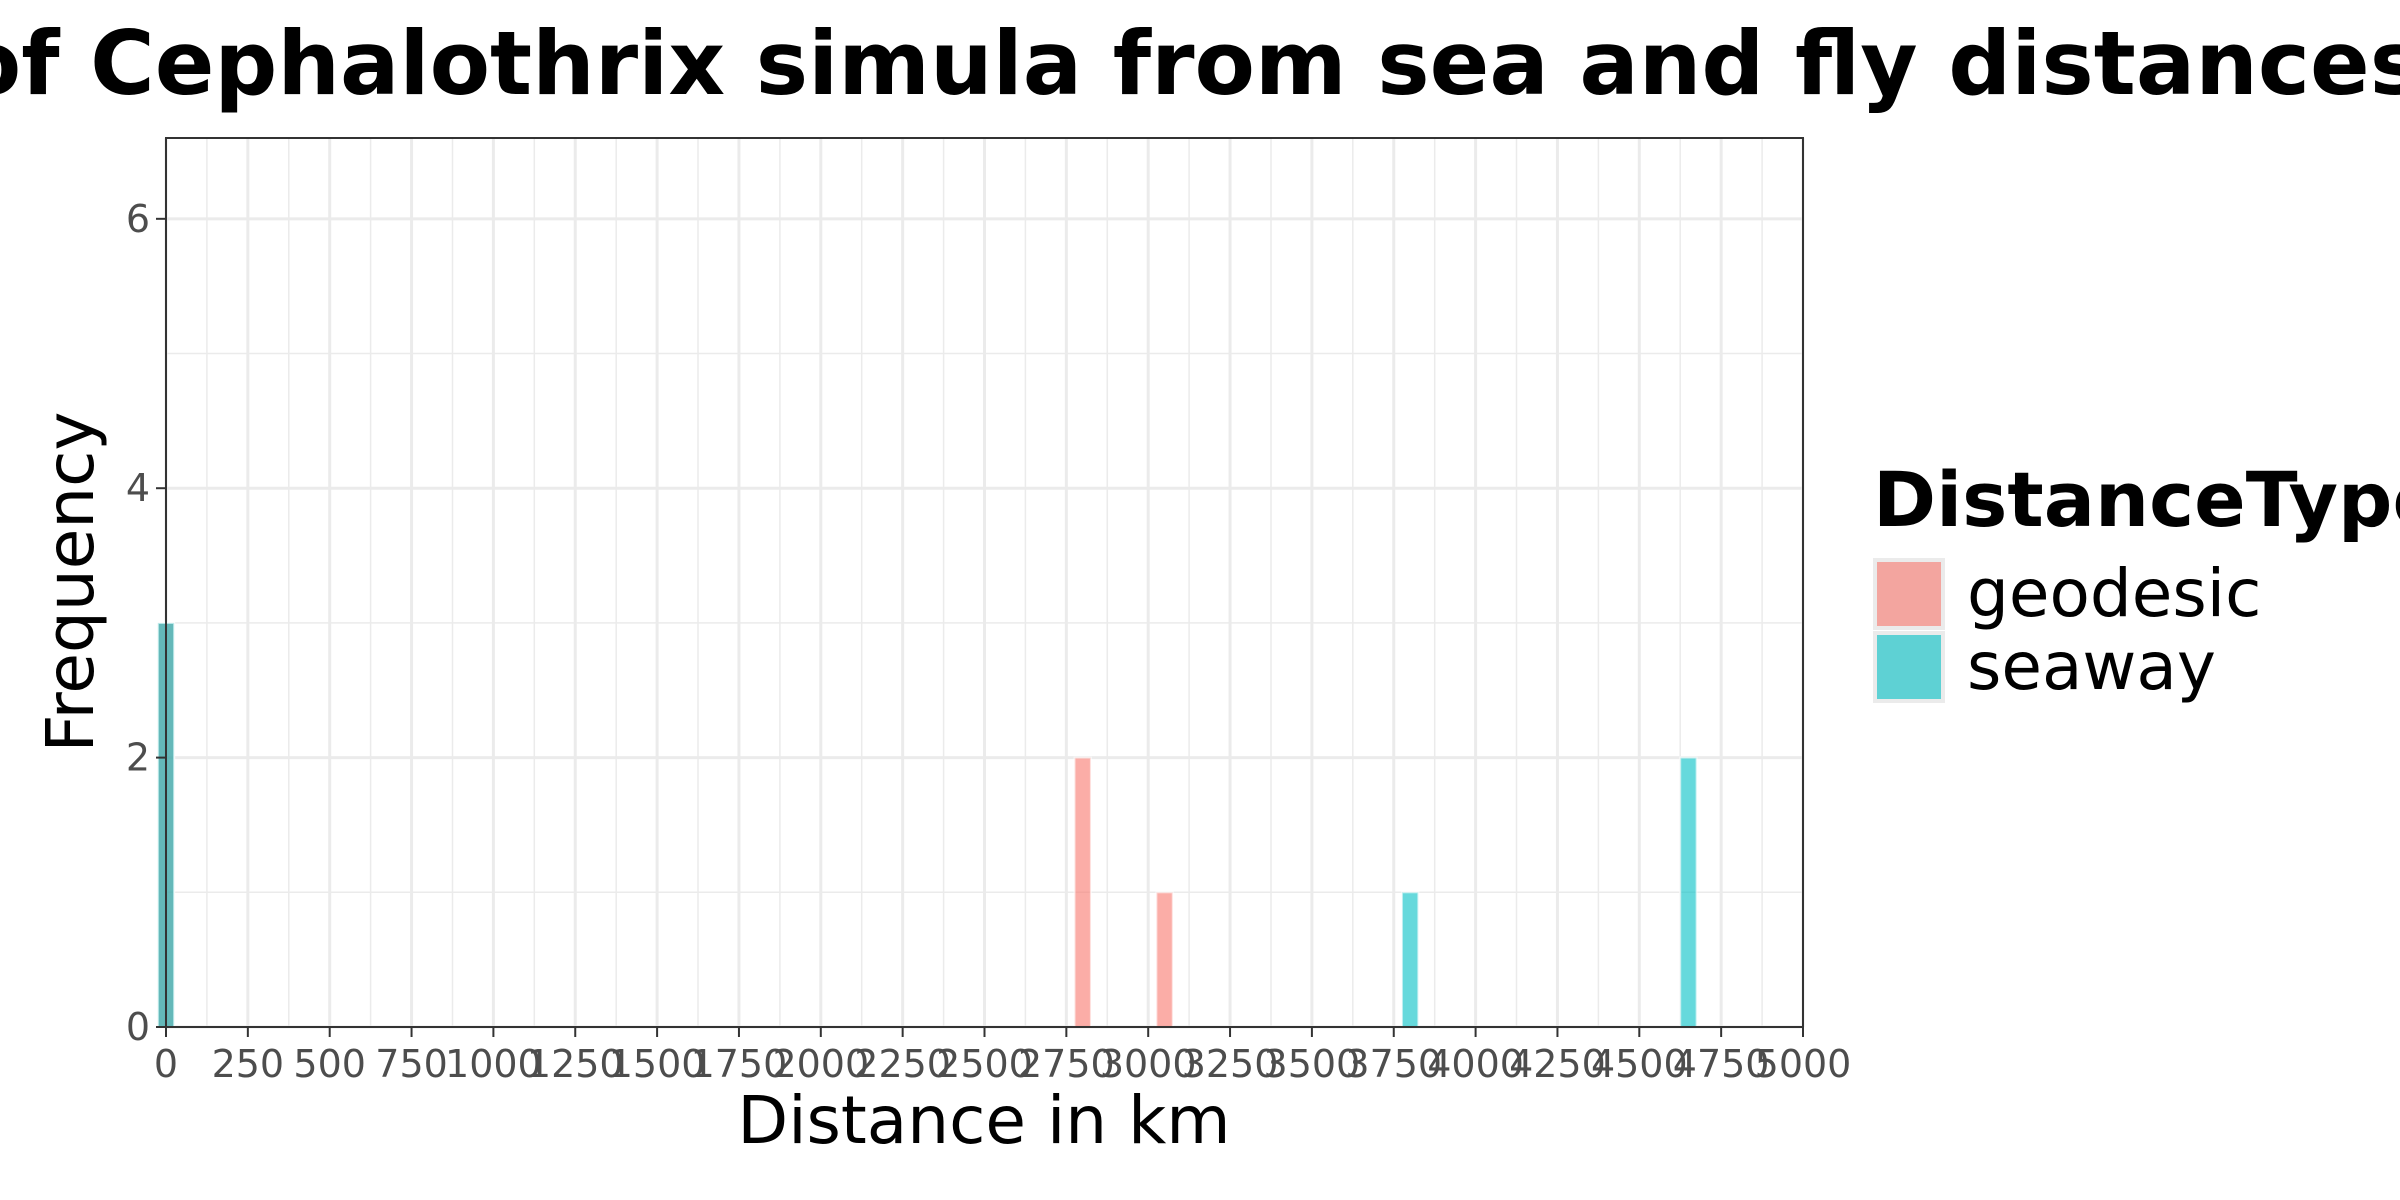  What do you see at coordinates (1639, 1064) in the screenshot?
I see `x-tick-label: 4500` at bounding box center [1639, 1064].